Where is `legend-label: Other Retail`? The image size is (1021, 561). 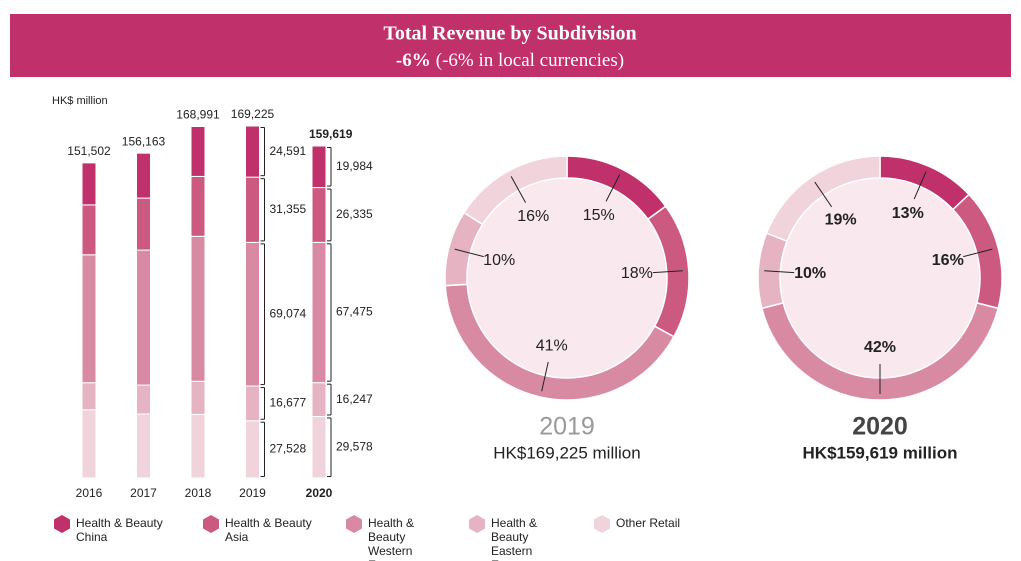 legend-label: Other Retail is located at coordinates (648, 523).